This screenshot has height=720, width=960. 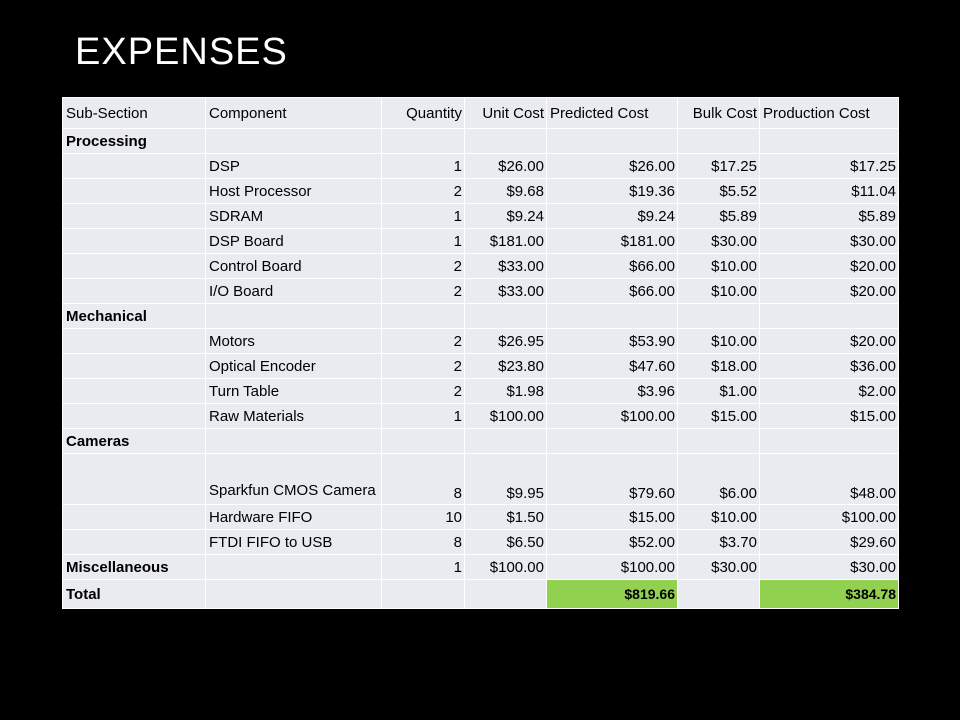 What do you see at coordinates (293, 291) in the screenshot?
I see `cell-component: I/O Board` at bounding box center [293, 291].